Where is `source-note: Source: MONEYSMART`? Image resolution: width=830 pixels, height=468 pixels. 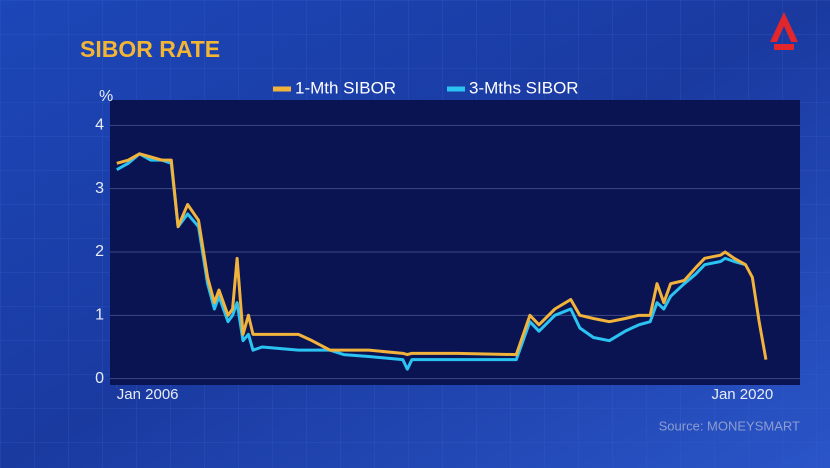
source-note: Source: MONEYSMART is located at coordinates (729, 425).